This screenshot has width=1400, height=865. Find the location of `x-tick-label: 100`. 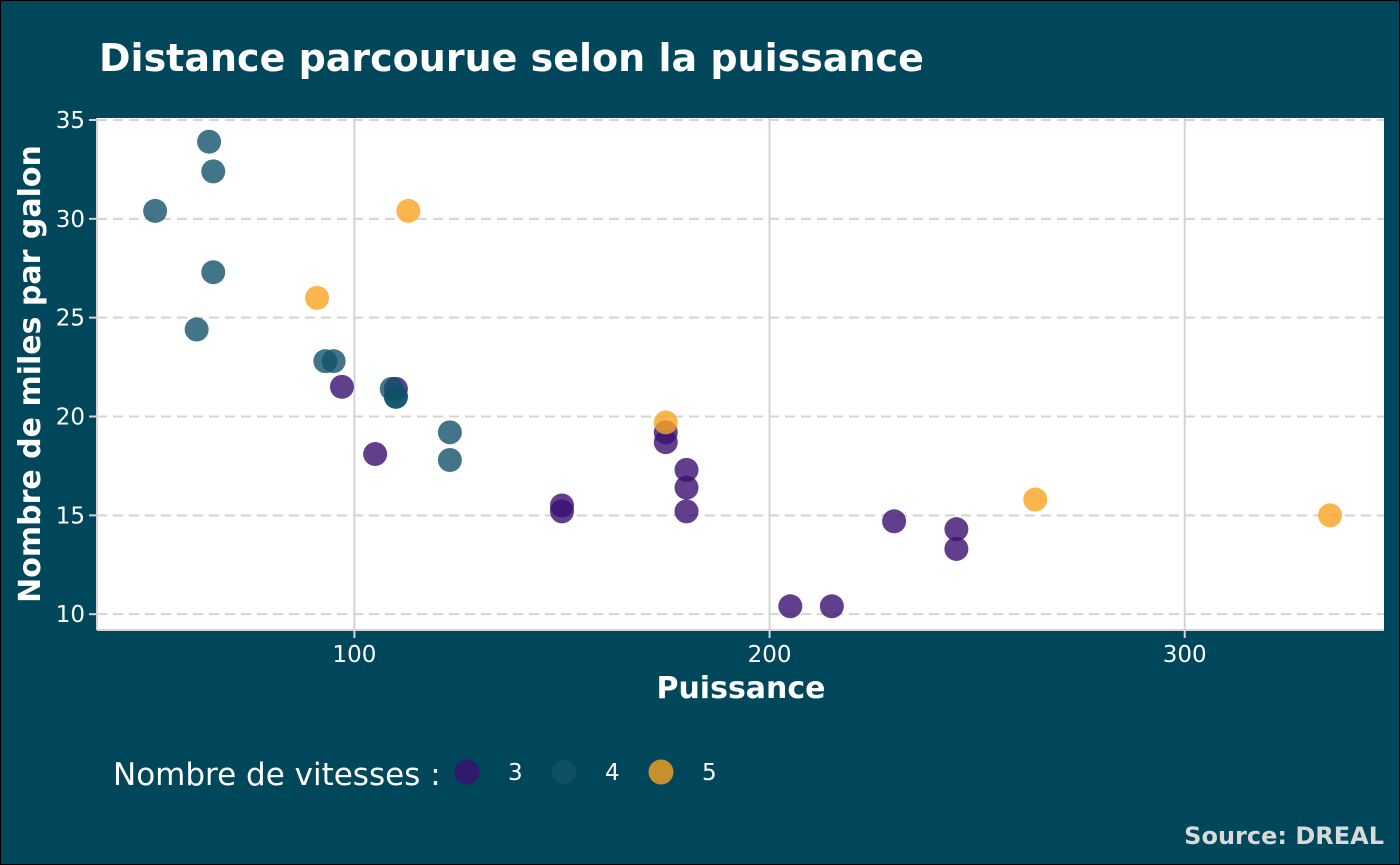

x-tick-label: 100 is located at coordinates (354, 655).